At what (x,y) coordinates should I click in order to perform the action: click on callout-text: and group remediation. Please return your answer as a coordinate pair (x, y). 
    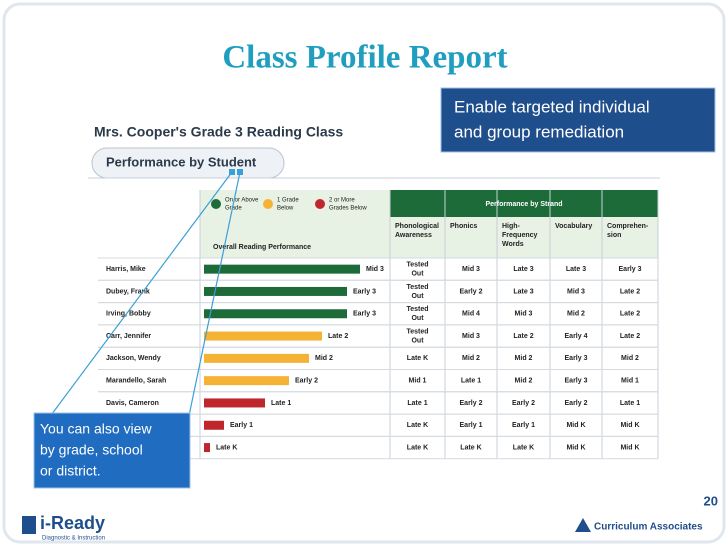
    Looking at the image, I should click on (539, 131).